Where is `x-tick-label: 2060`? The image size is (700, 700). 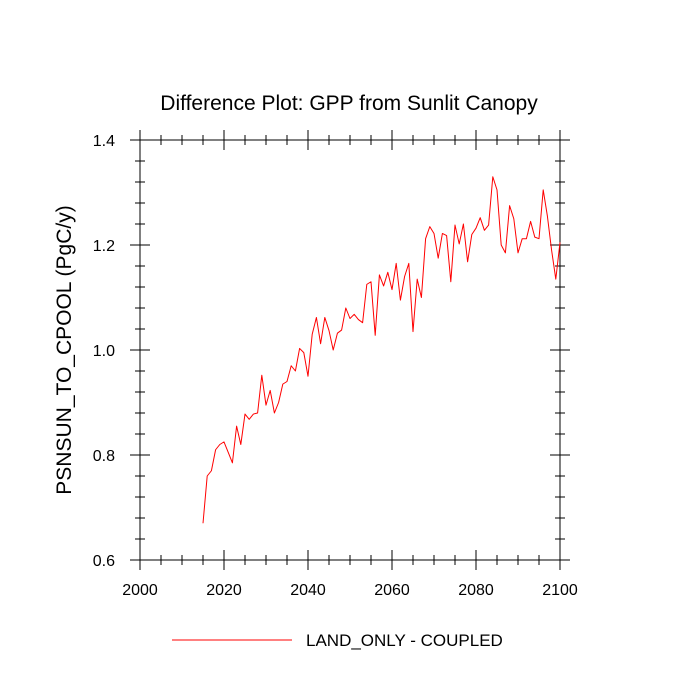 x-tick-label: 2060 is located at coordinates (392, 590).